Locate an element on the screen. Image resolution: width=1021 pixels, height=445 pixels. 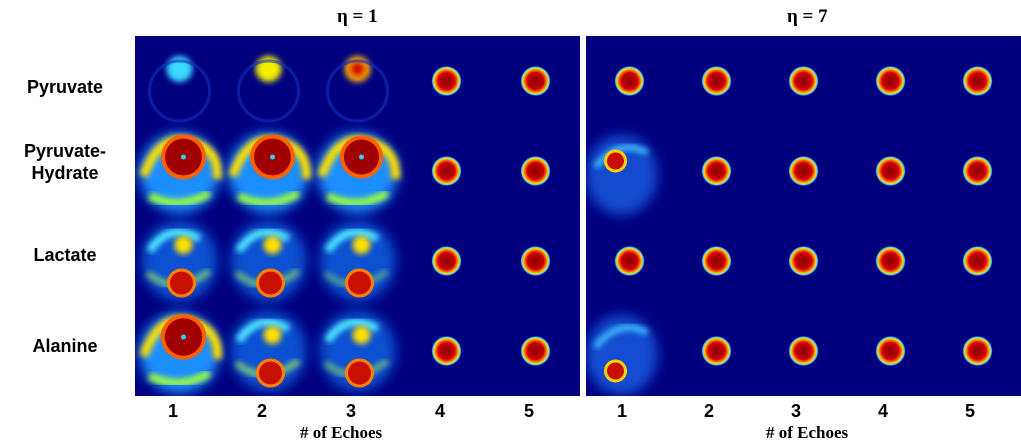
row-label-line: Alanine is located at coordinates (65, 346).